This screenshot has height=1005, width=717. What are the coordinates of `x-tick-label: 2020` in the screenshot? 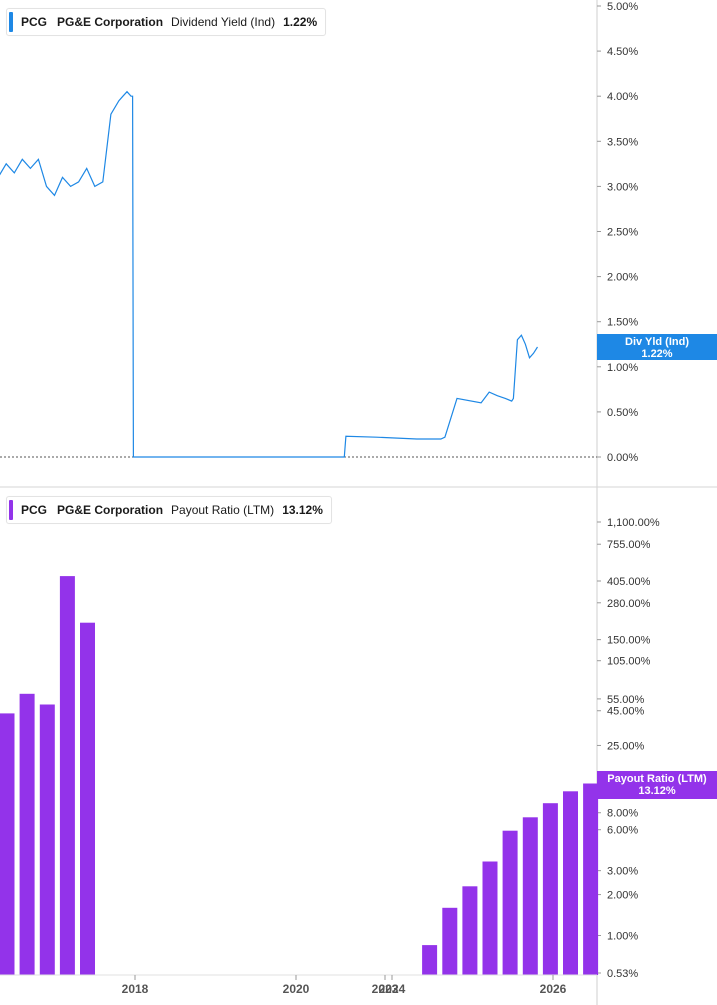 It's located at (296, 989).